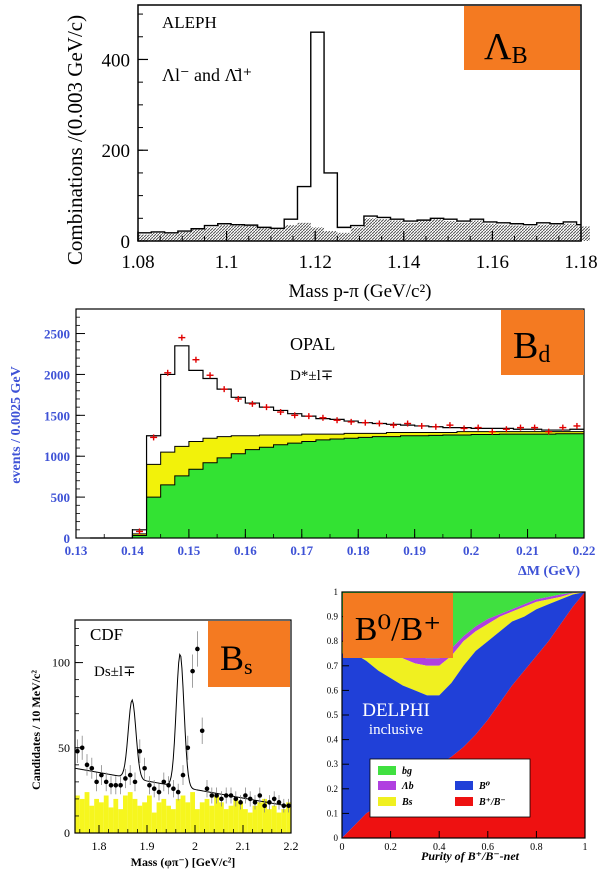 The width and height of the screenshot is (599, 870). What do you see at coordinates (333, 740) in the screenshot?
I see `delphi-y-tick-label: 0.4` at bounding box center [333, 740].